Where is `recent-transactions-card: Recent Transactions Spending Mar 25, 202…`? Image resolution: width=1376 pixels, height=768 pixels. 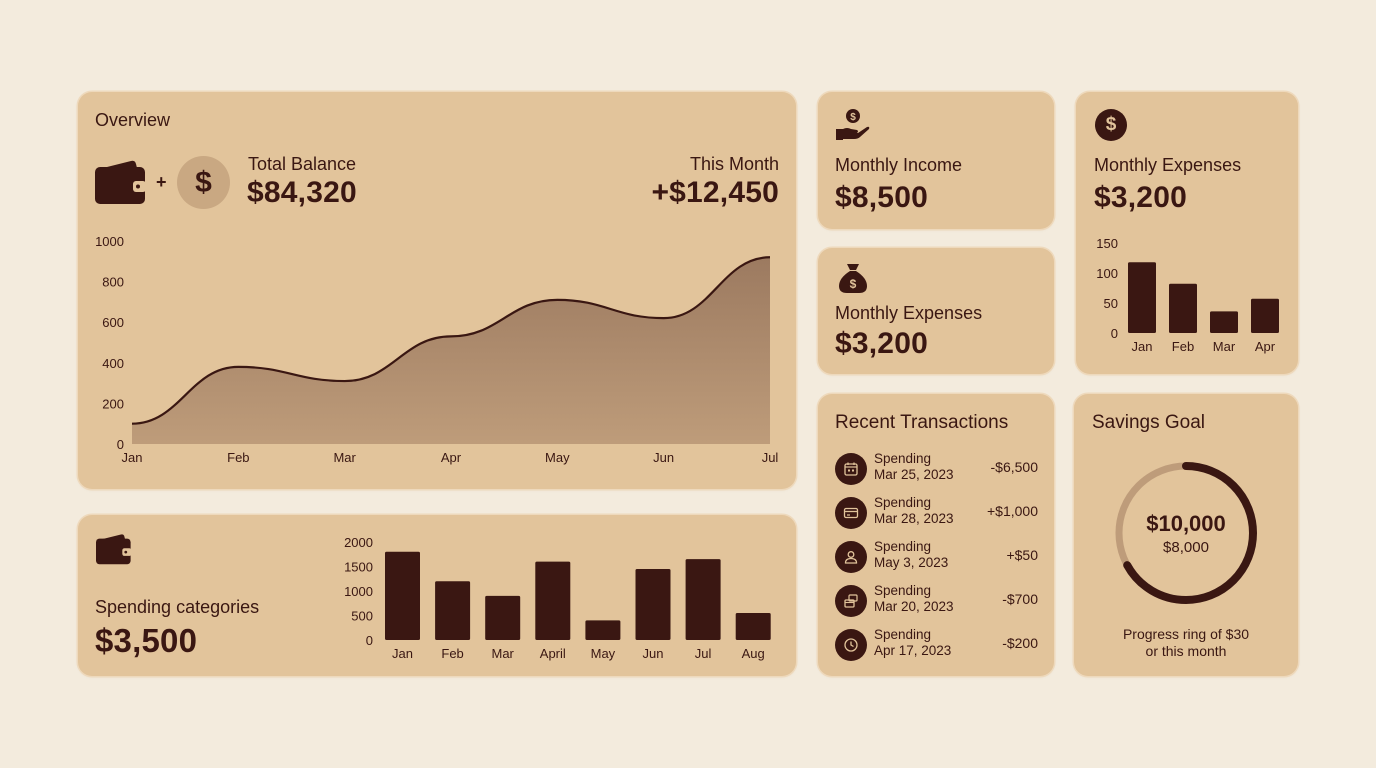
recent-transactions-card: Recent Transactions Spending Mar 25, 202… is located at coordinates (936, 535).